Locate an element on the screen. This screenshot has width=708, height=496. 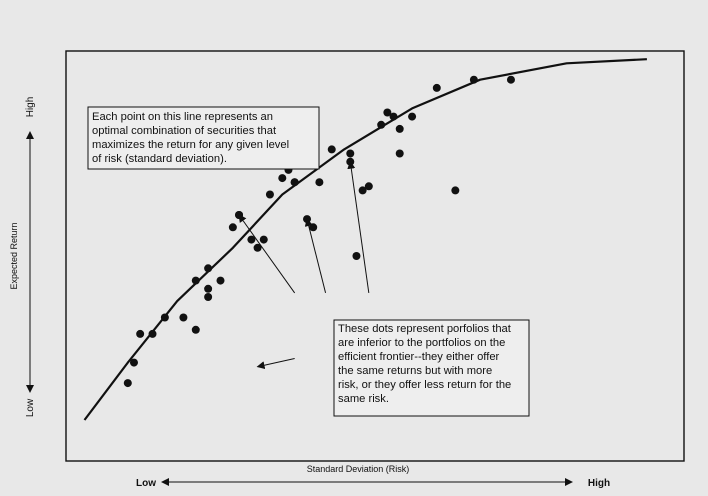
inferior-annotation-line: efficient frontier--they either offer is located at coordinates (419, 357).